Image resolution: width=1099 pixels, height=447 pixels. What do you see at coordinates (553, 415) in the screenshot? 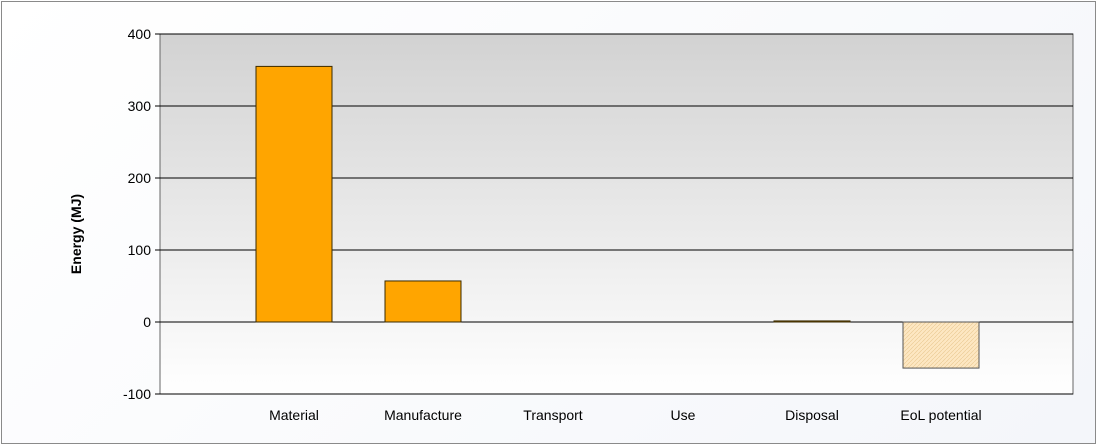
I see `x-category-label: Transport` at bounding box center [553, 415].